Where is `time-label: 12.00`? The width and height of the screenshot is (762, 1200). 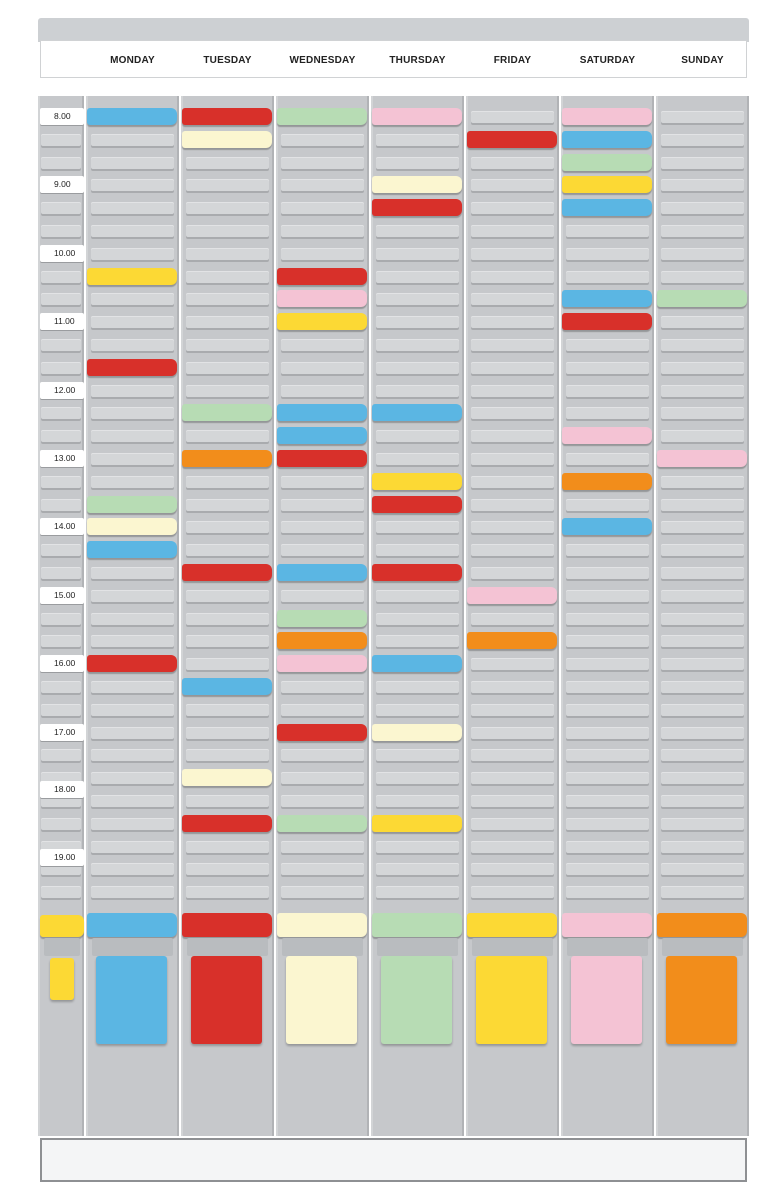 time-label: 12.00 is located at coordinates (62, 390).